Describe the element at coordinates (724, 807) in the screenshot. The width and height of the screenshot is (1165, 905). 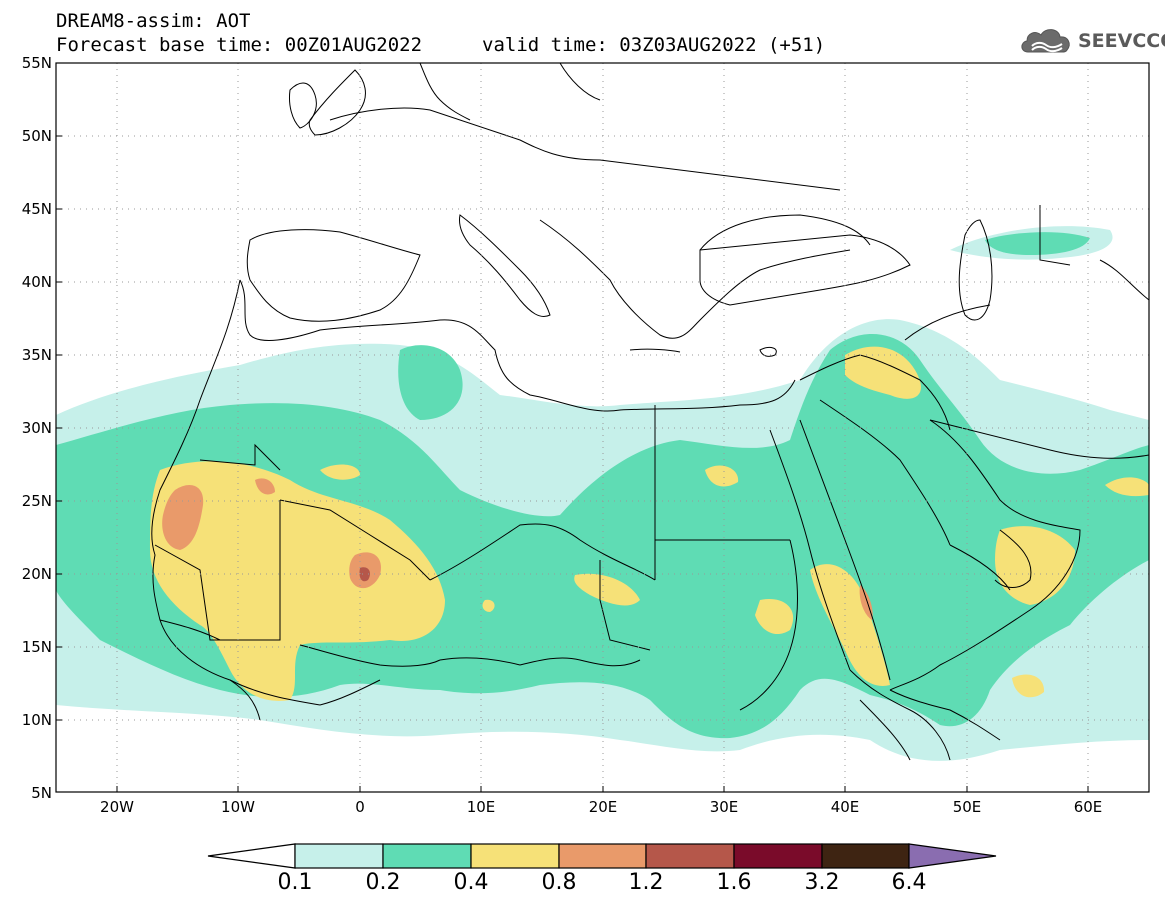
I see `lon-label: 30E` at that location.